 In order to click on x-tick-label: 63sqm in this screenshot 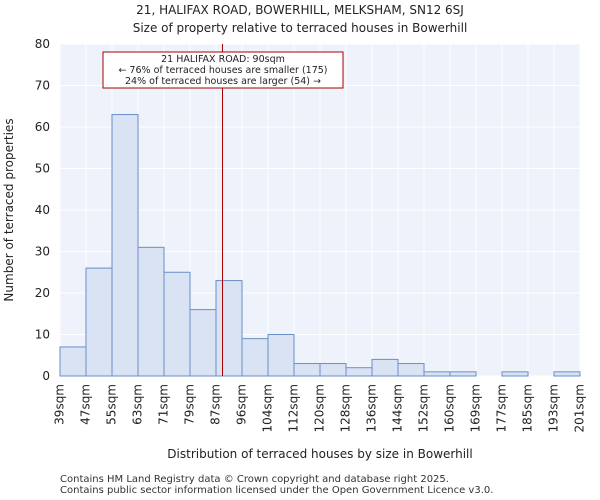, I will do `click(138, 404)`.